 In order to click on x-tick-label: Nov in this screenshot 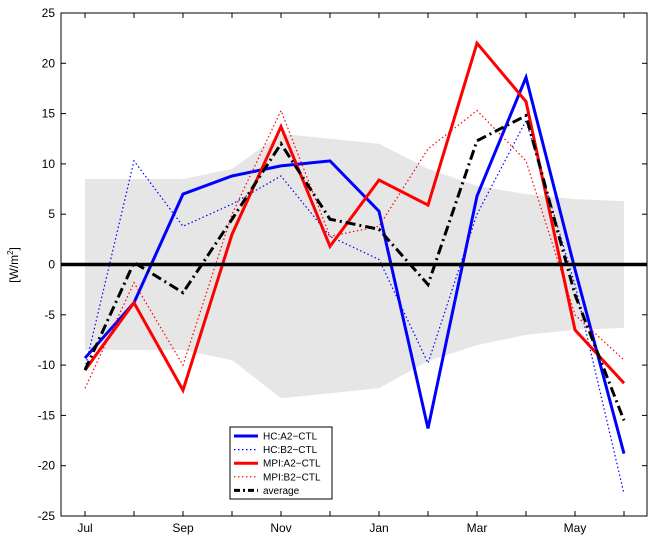, I will do `click(280, 528)`.